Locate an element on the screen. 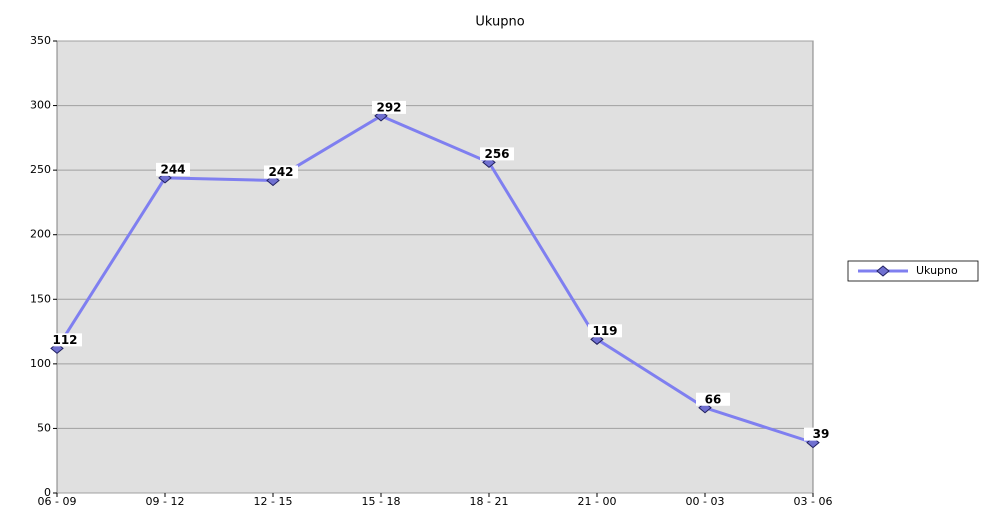  y-tick-label: 150 is located at coordinates (40, 298).